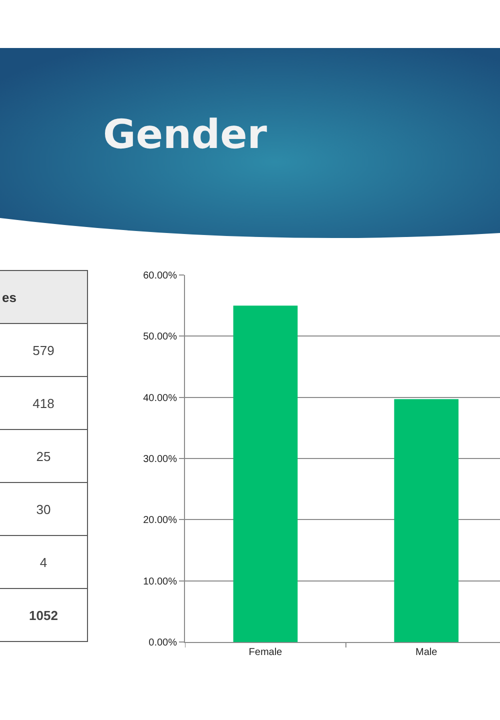 The height and width of the screenshot is (720, 500). Describe the element at coordinates (44, 297) in the screenshot. I see `text: es` at that location.